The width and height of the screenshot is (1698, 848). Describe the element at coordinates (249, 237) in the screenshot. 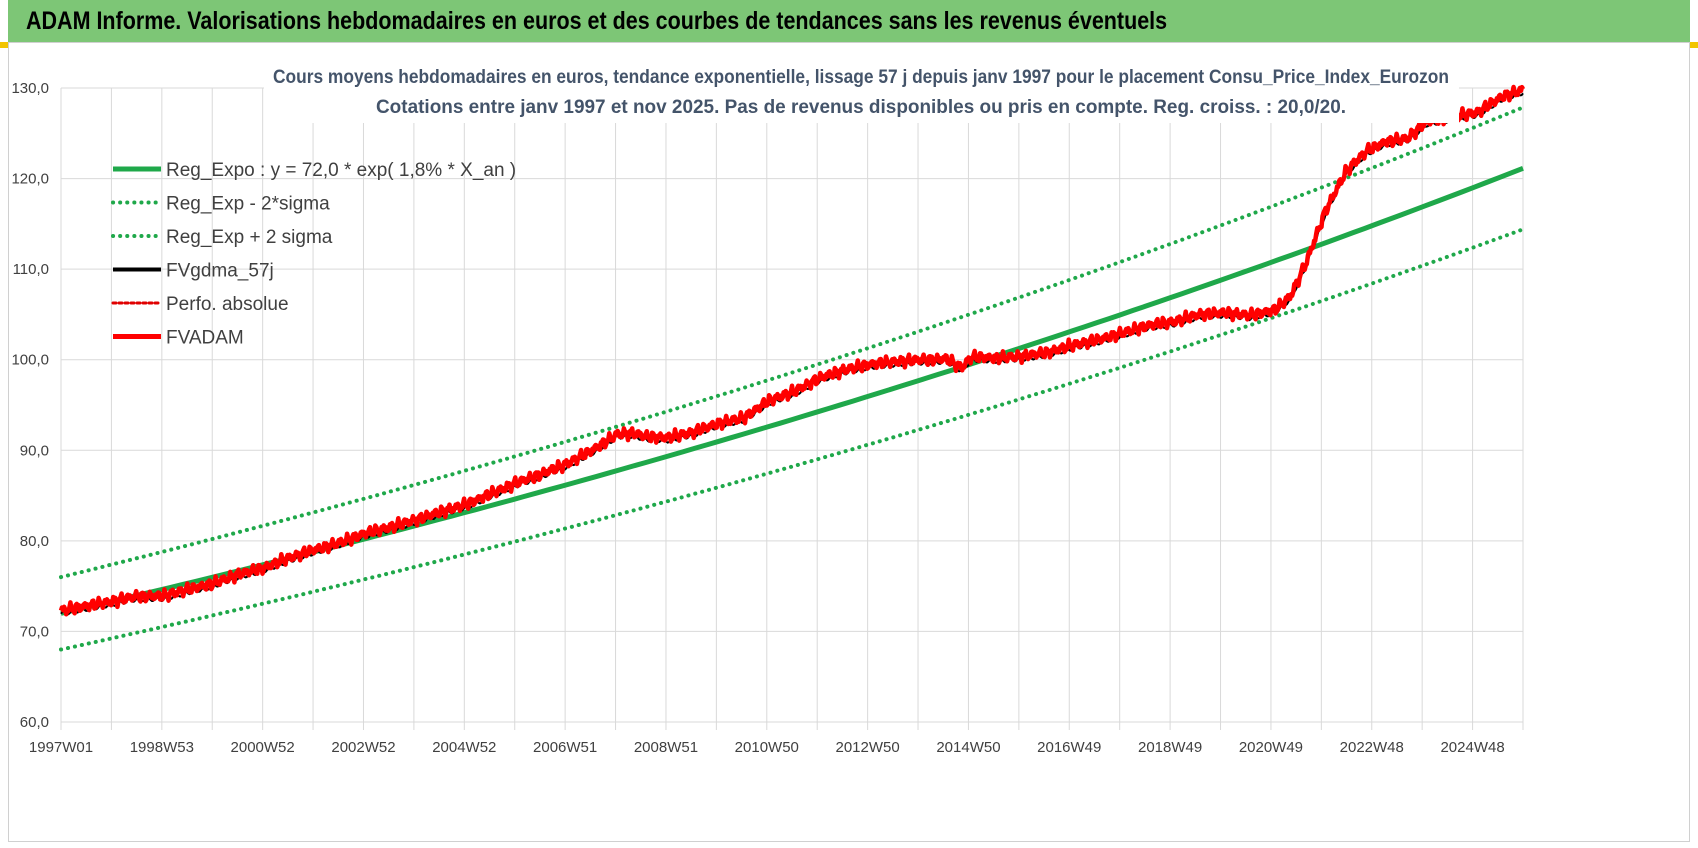

I see `legend-label: Reg_Exp + 2 sigma` at that location.